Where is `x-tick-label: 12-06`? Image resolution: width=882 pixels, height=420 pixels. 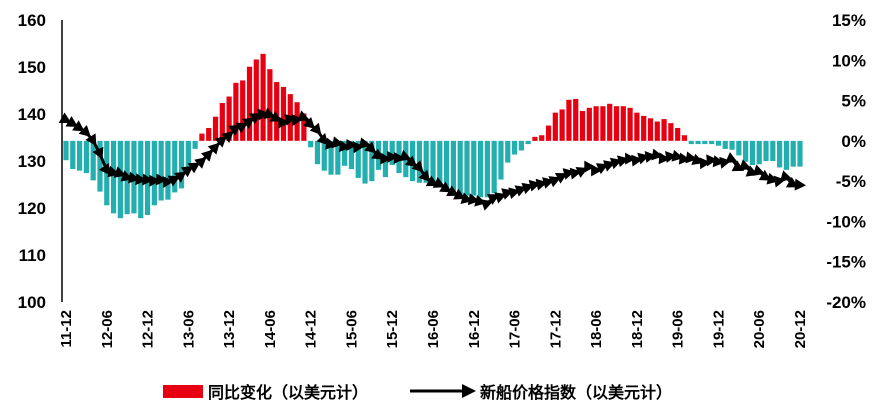 x-tick-label: 12-06 is located at coordinates (107, 329).